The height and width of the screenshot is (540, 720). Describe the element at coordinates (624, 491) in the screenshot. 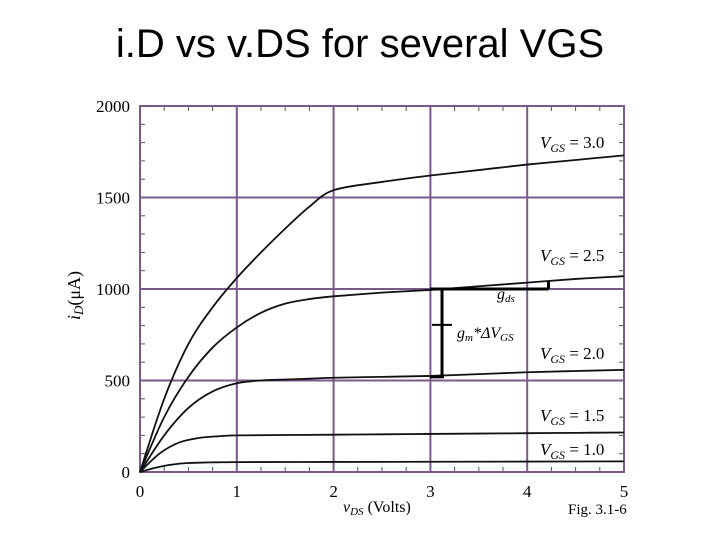

I see `x-tick-label: 5` at that location.